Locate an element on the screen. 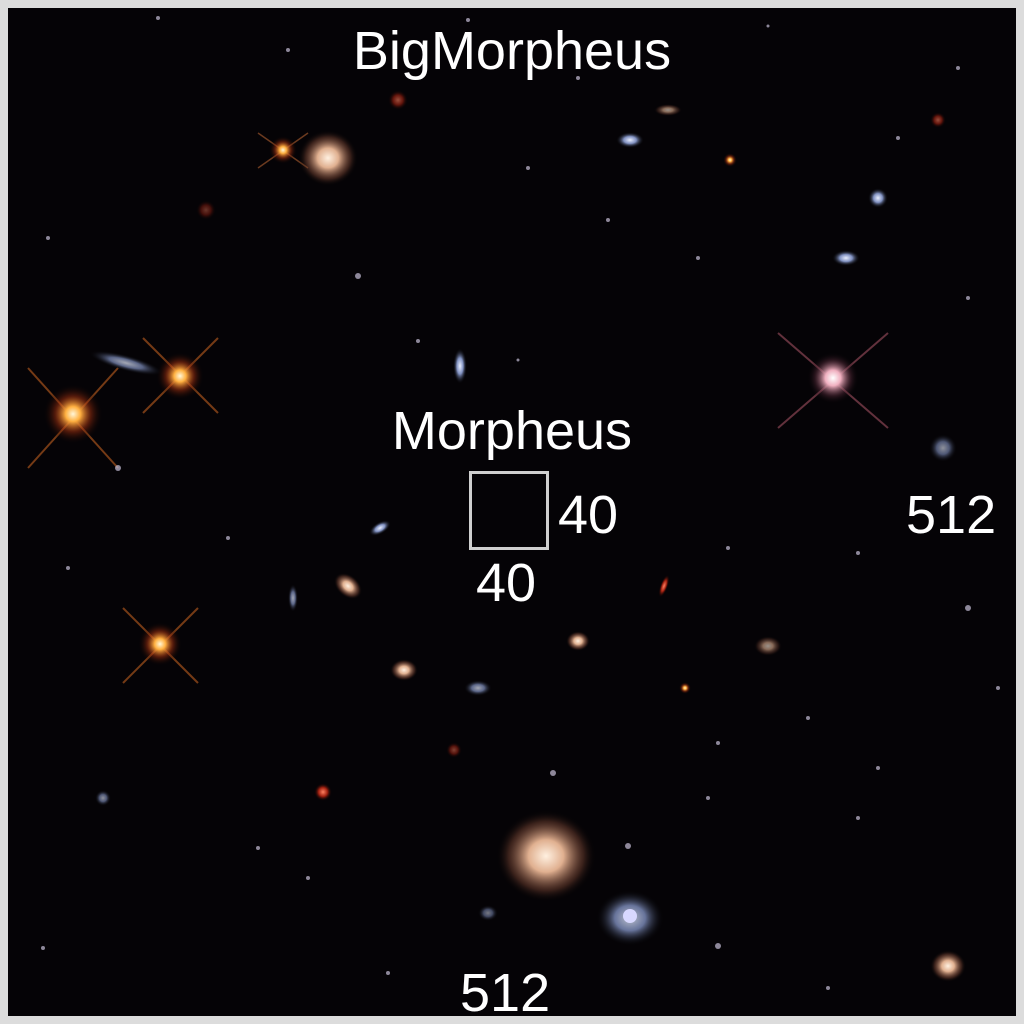 This screenshot has height=1024, width=1024. galaxy-spiral is located at coordinates (630, 918).